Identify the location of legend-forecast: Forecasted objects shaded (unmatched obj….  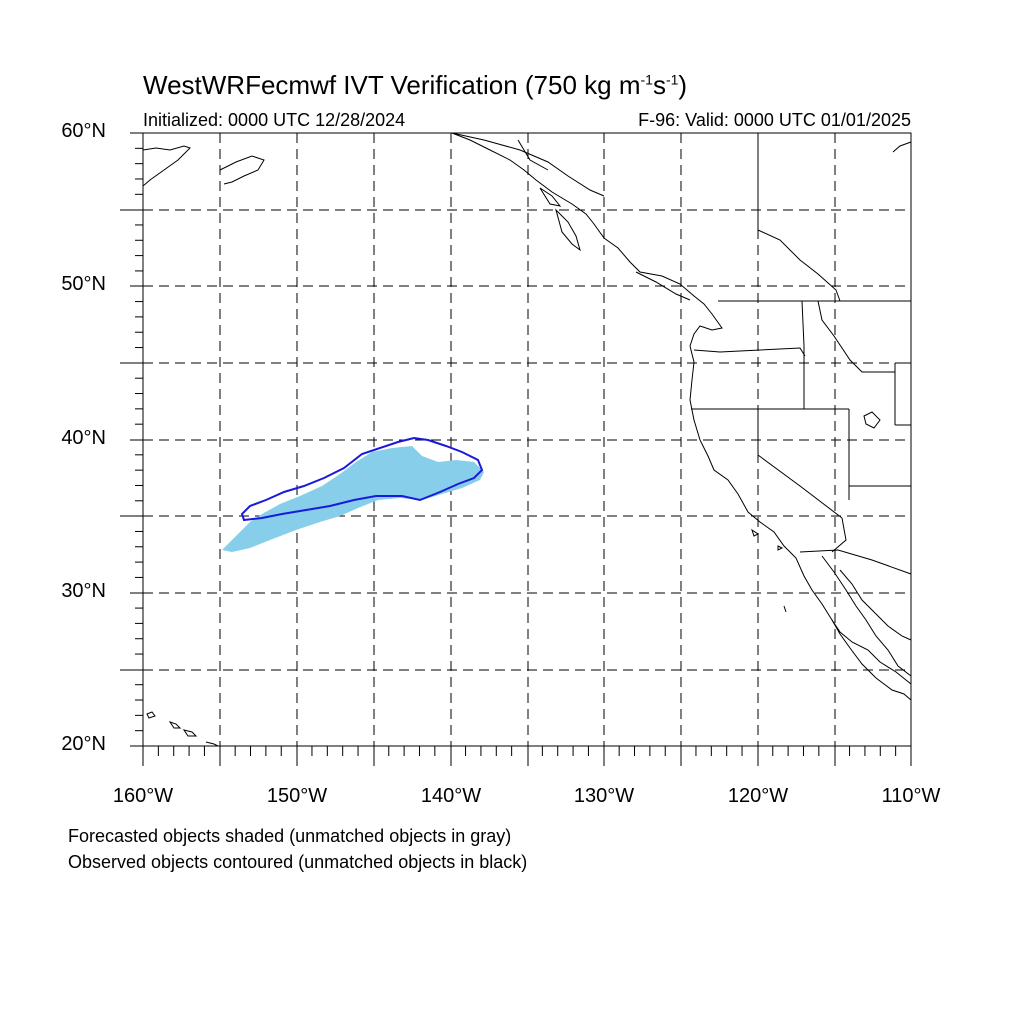
(290, 836).